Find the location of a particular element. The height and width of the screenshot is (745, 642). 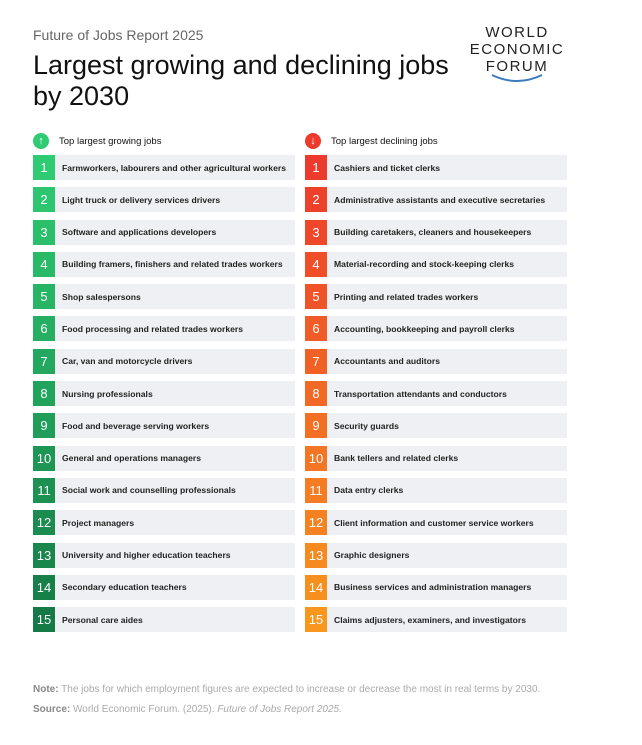

job-title: Graphic designers is located at coordinates (447, 555).